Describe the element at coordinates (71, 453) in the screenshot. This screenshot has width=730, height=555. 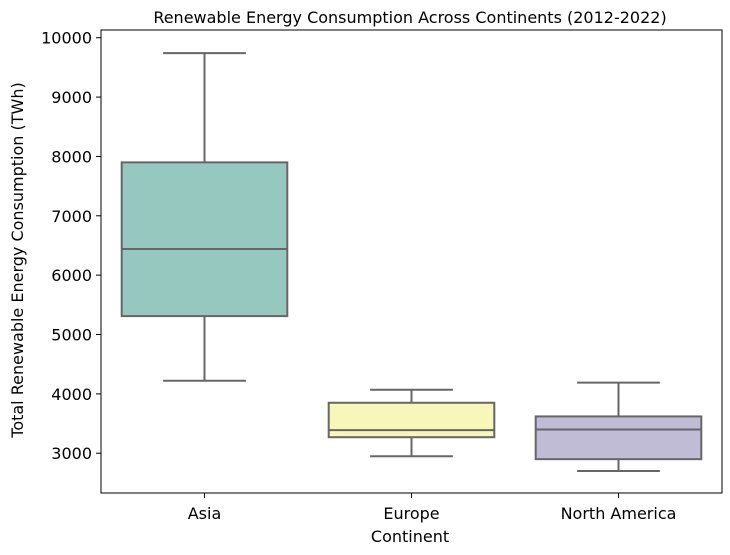
I see `y-tick-label-3000: 3000` at that location.